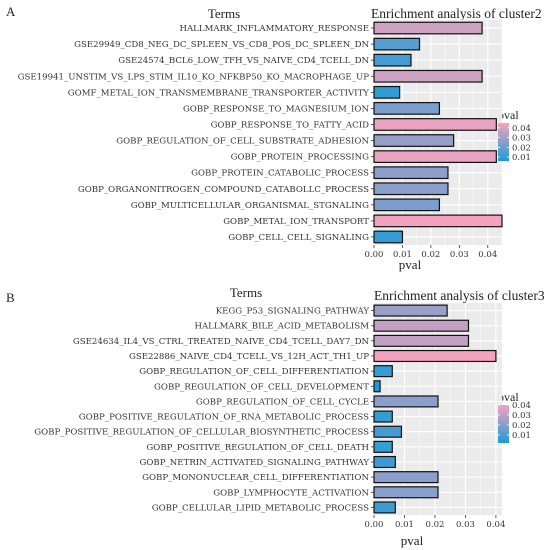 Image resolution: width=549 pixels, height=550 pixels. Describe the element at coordinates (412, 540) in the screenshot. I see `x-axis-title-b: pval` at that location.